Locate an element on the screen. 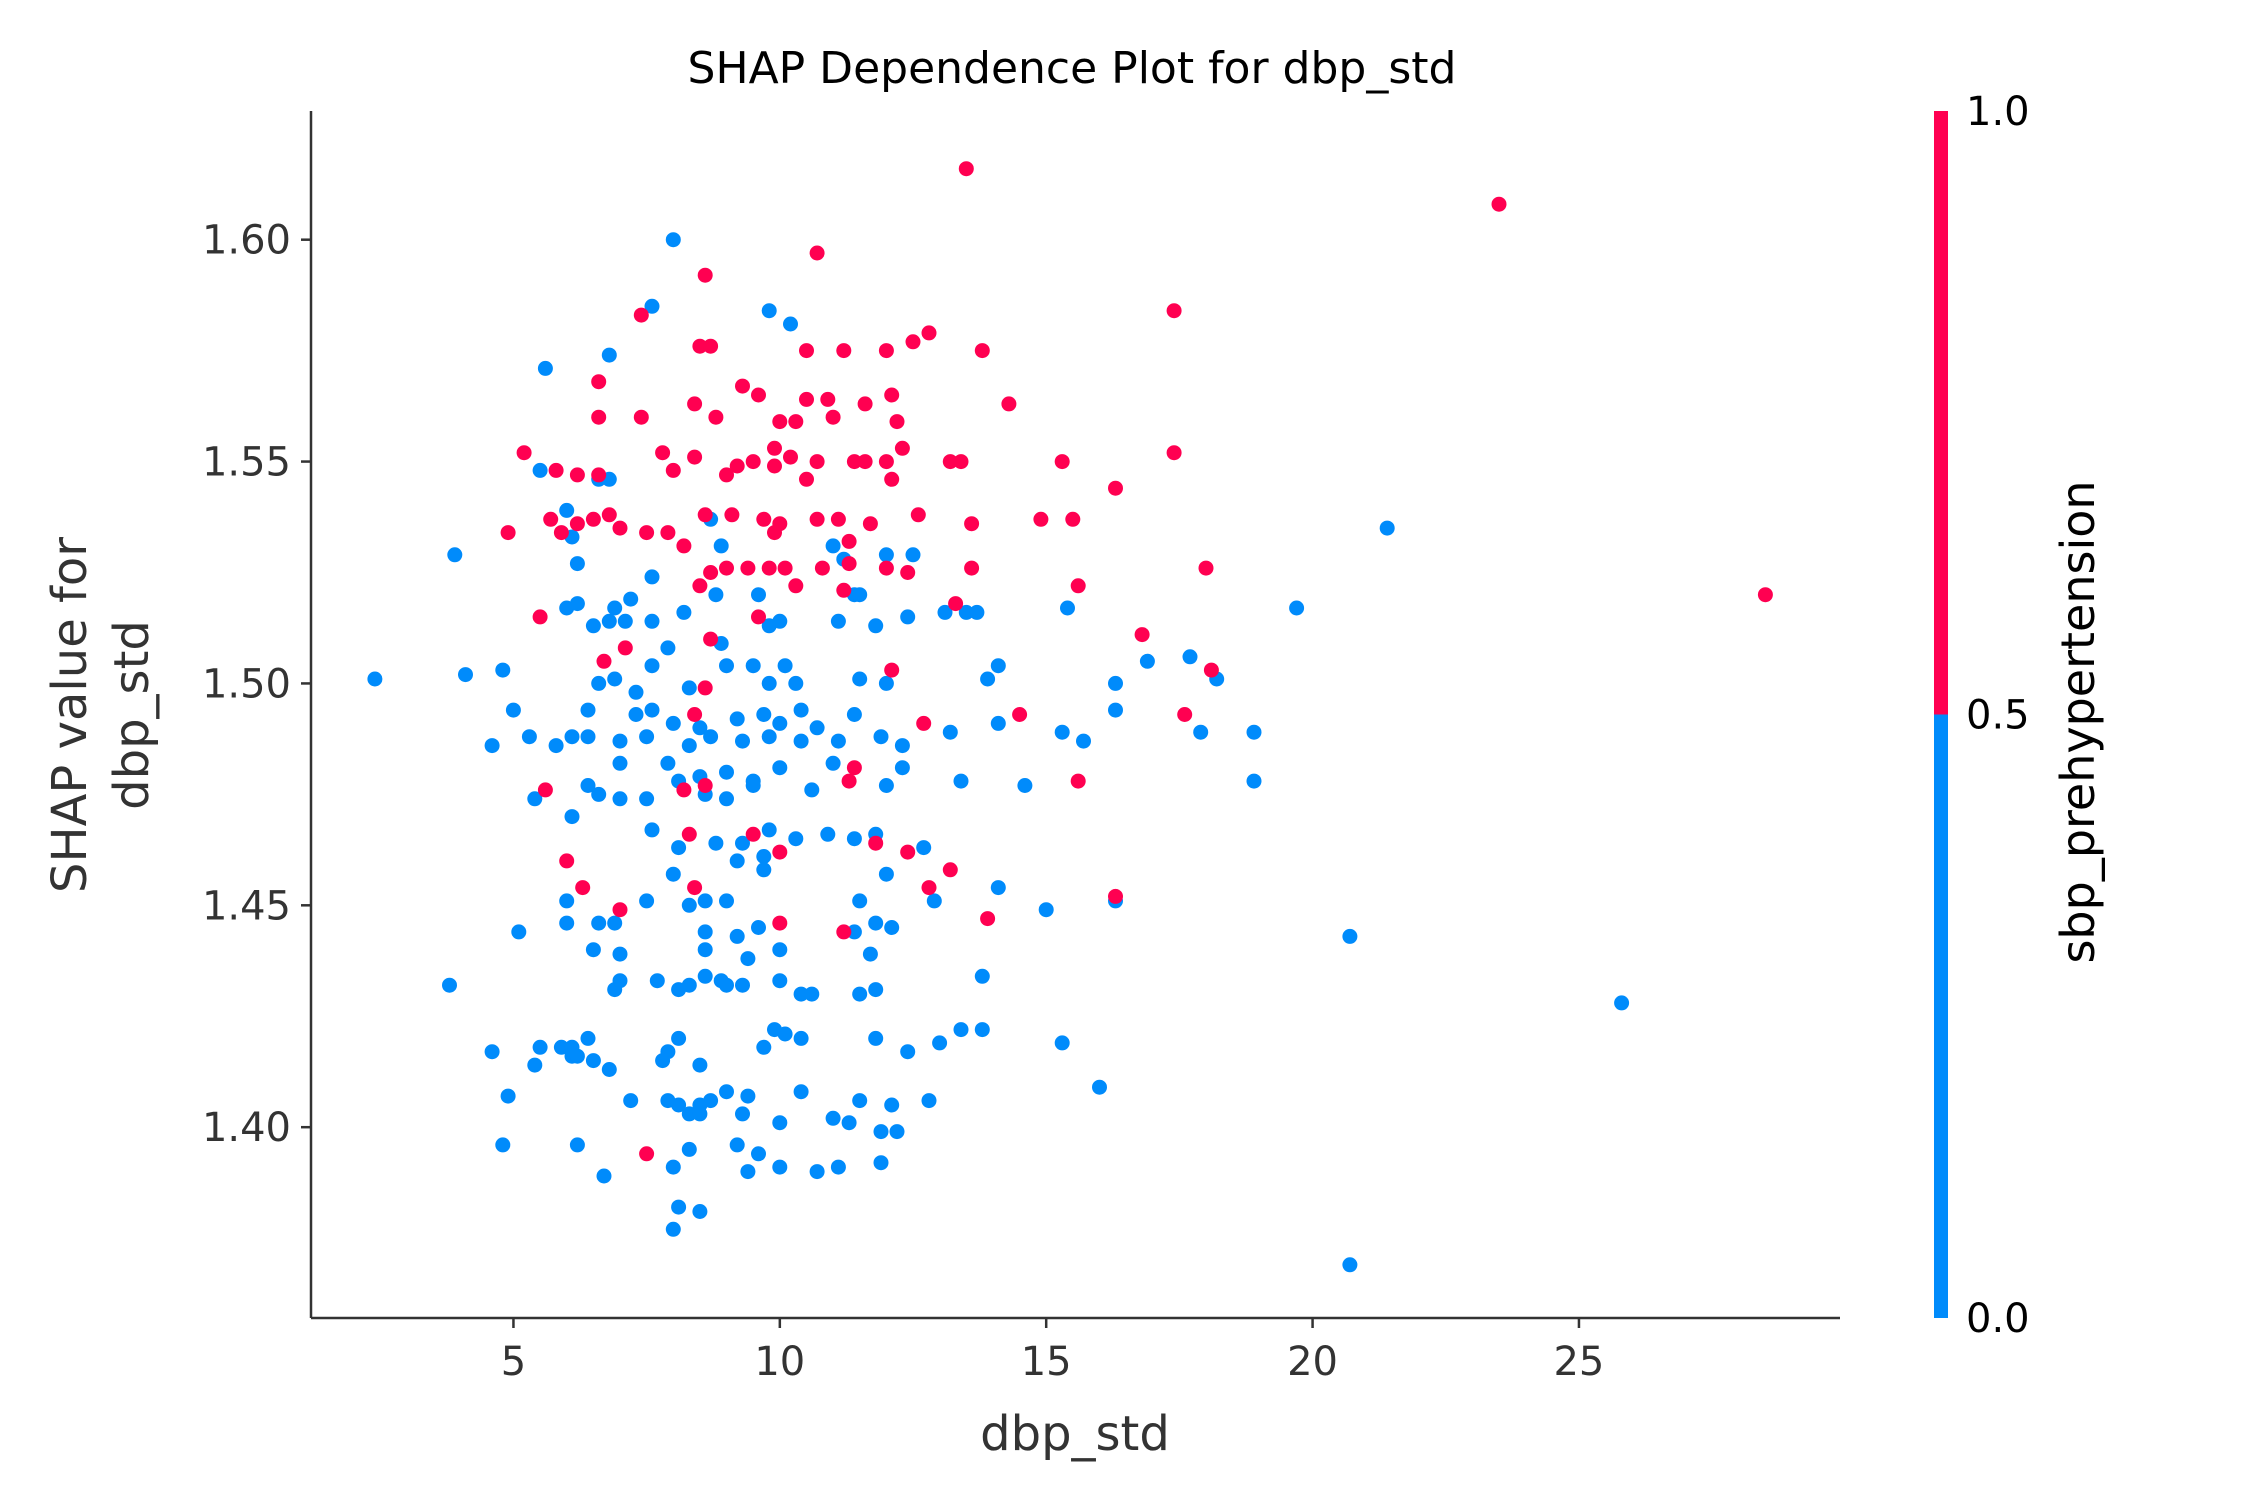  colorbar-tick-label: 0.5 is located at coordinates (1998, 716).